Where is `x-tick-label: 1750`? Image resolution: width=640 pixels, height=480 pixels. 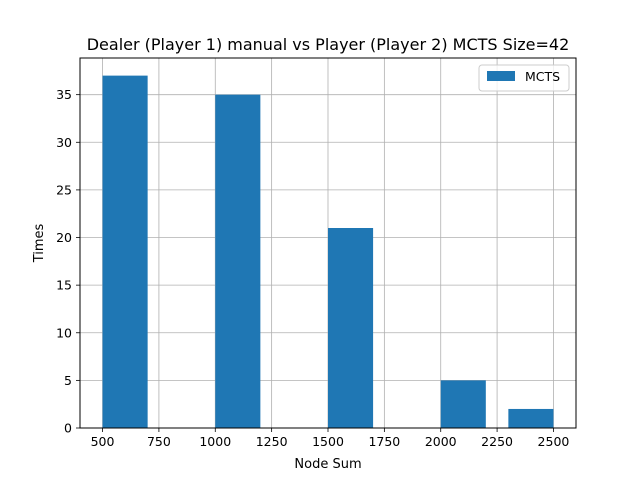
x-tick-label: 1750 is located at coordinates (384, 441).